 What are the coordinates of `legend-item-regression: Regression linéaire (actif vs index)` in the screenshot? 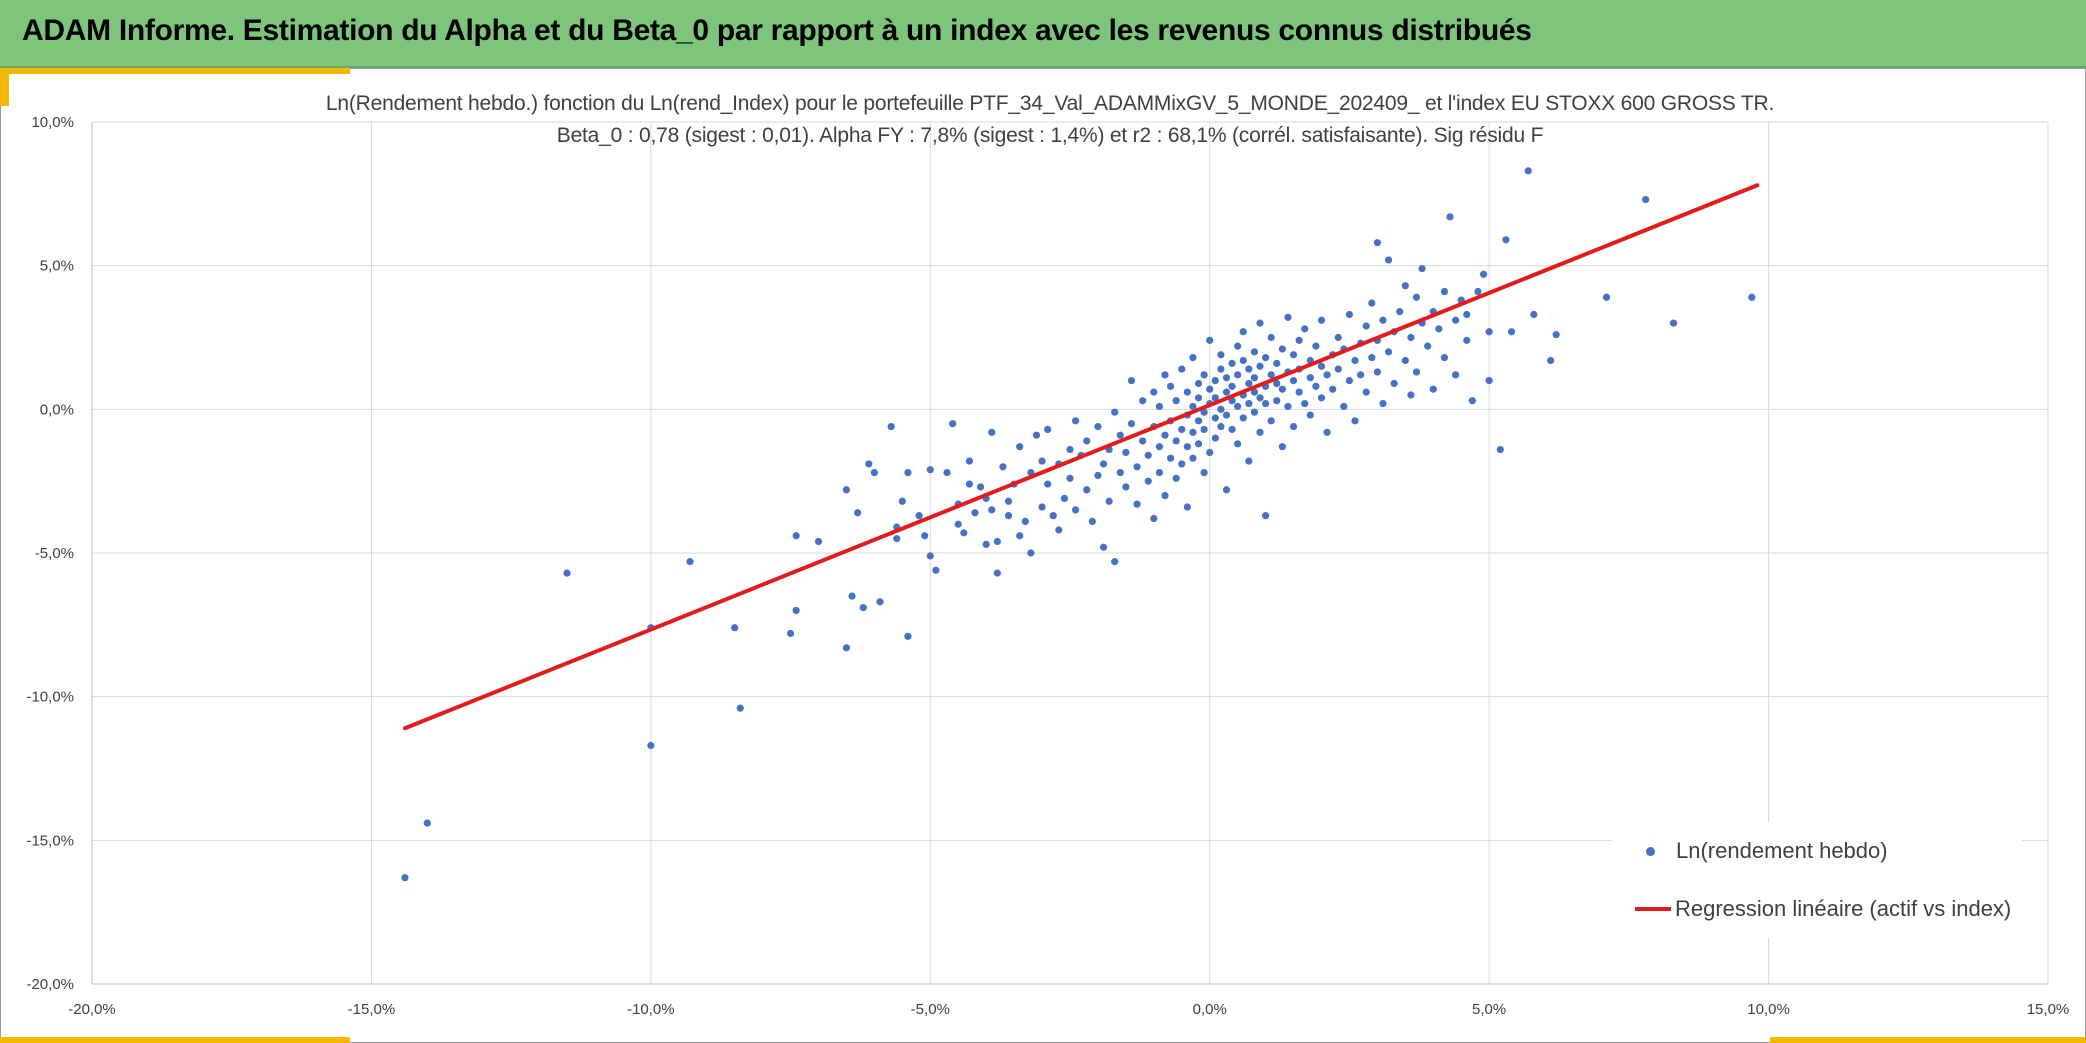 It's located at (1811, 909).